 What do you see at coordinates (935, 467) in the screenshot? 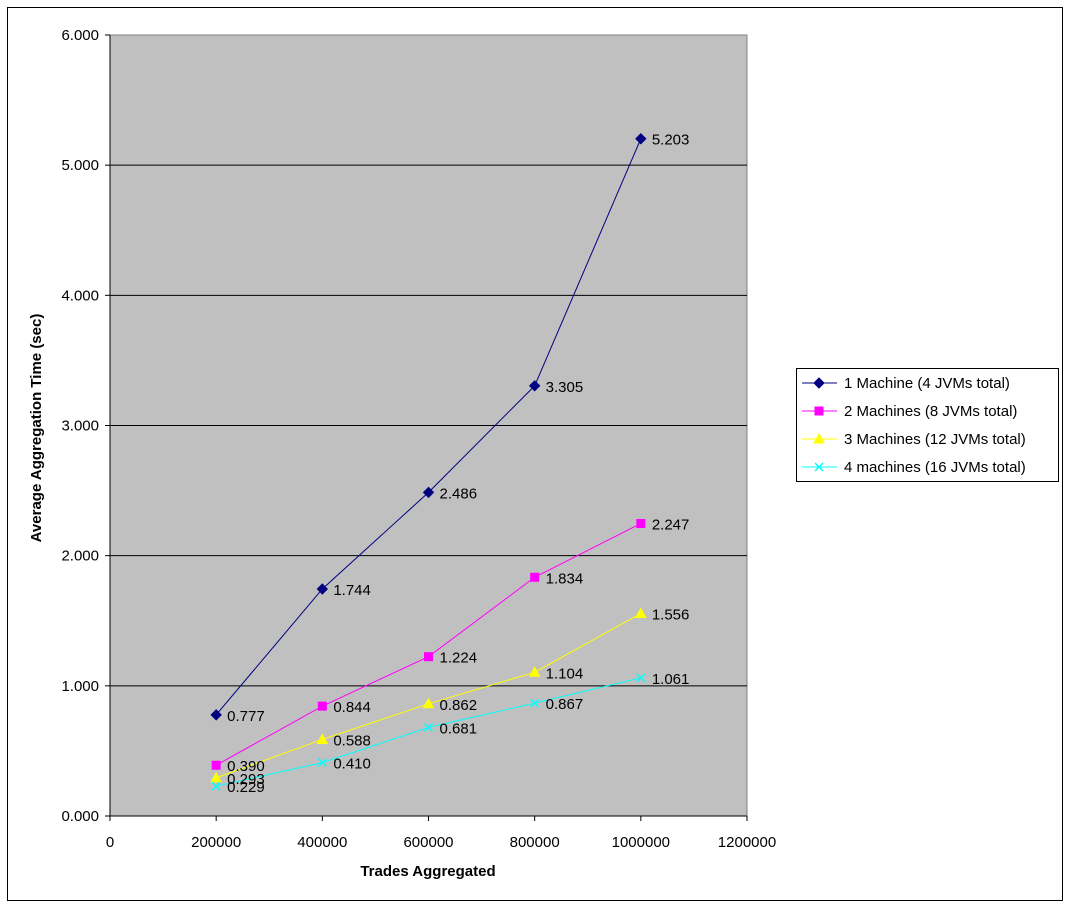
I see `legend-label: 4 machines (16 JVMs total)` at bounding box center [935, 467].